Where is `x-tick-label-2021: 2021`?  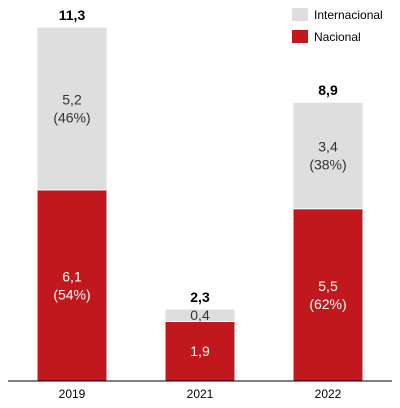 x-tick-label-2021: 2021 is located at coordinates (200, 394).